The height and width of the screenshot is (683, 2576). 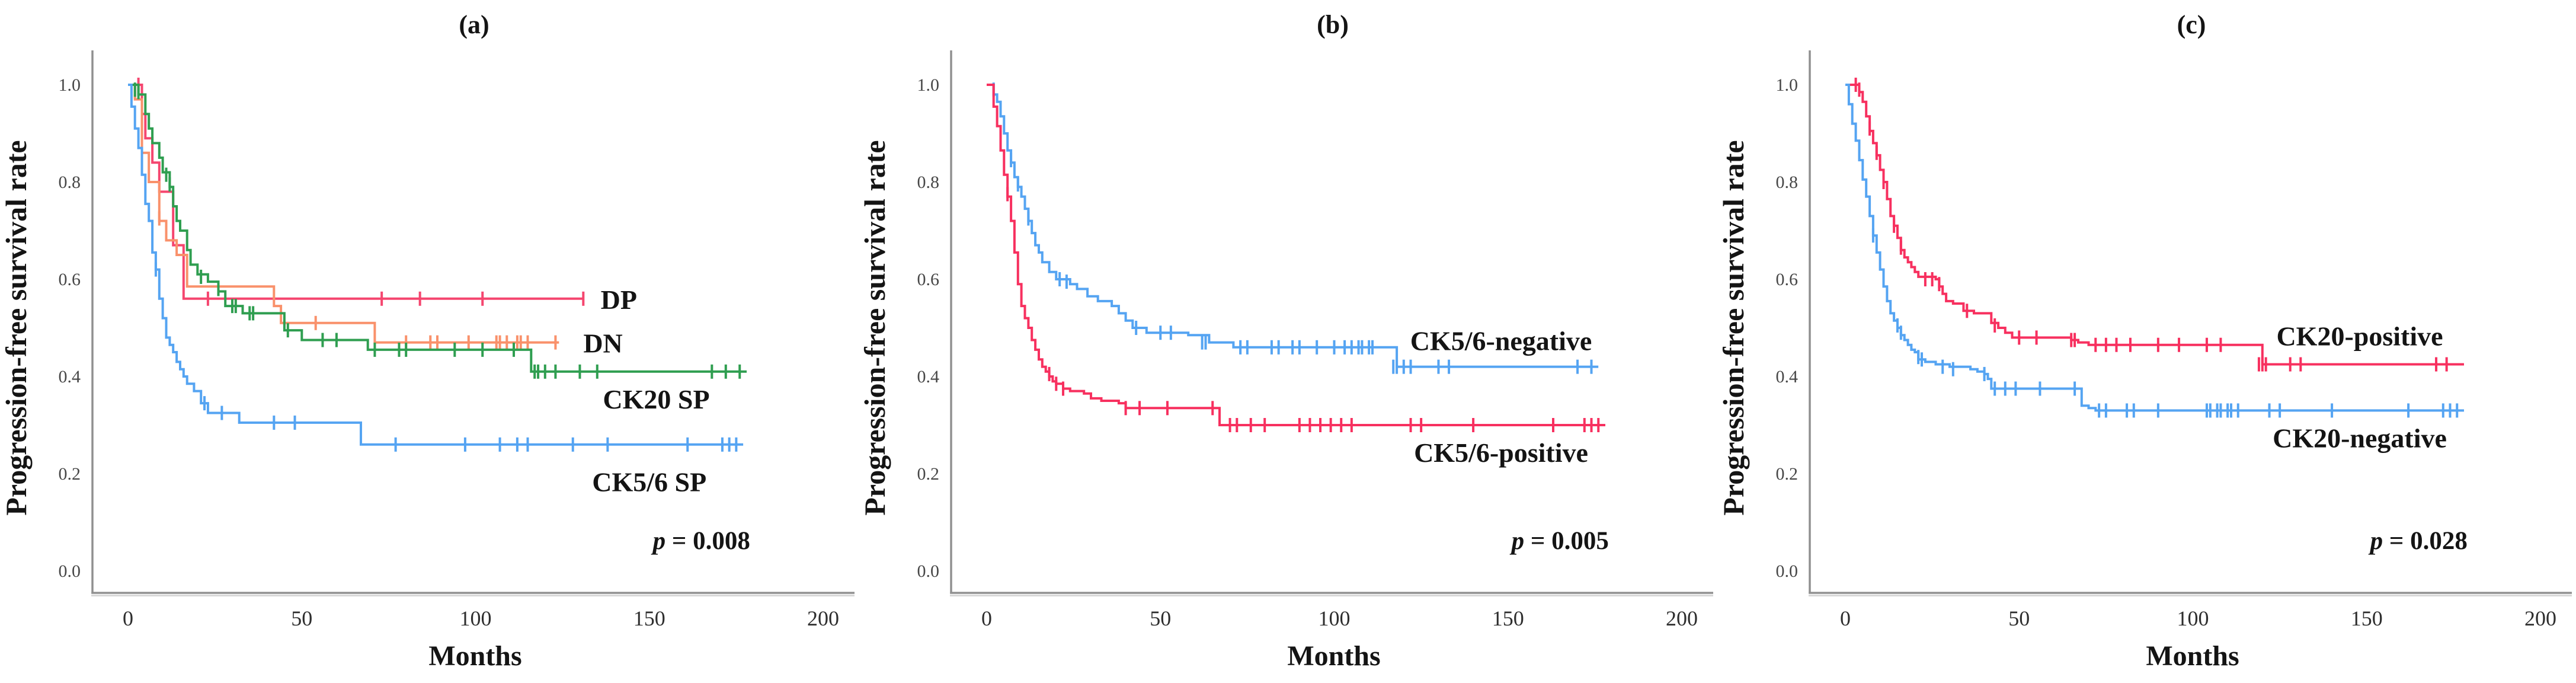 What do you see at coordinates (2359, 336) in the screenshot?
I see `series-label: CK20-positive` at bounding box center [2359, 336].